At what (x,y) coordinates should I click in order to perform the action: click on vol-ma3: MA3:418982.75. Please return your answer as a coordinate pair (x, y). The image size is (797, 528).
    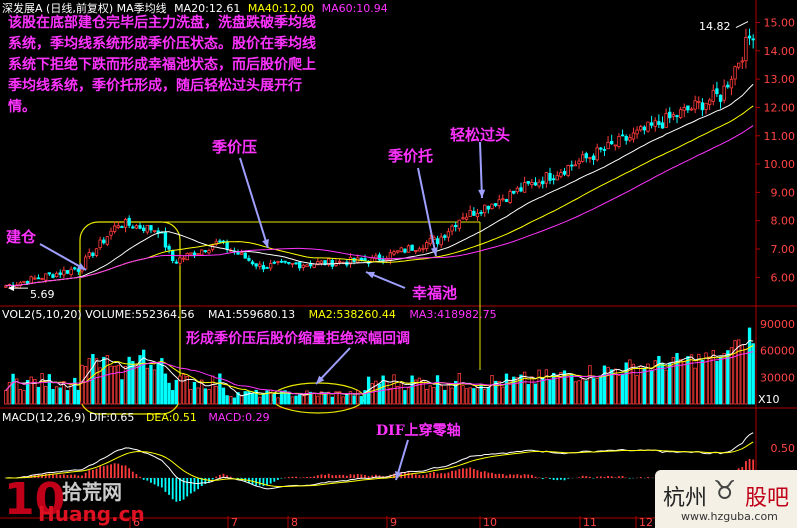
    Looking at the image, I should click on (453, 314).